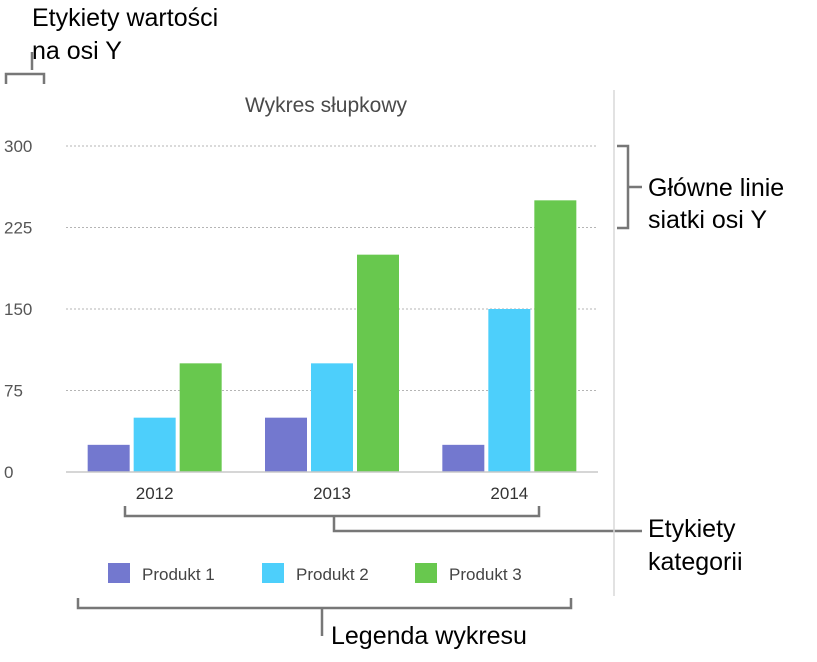 The width and height of the screenshot is (817, 662). What do you see at coordinates (25, 78) in the screenshot?
I see `y-value-labels-bracket` at bounding box center [25, 78].